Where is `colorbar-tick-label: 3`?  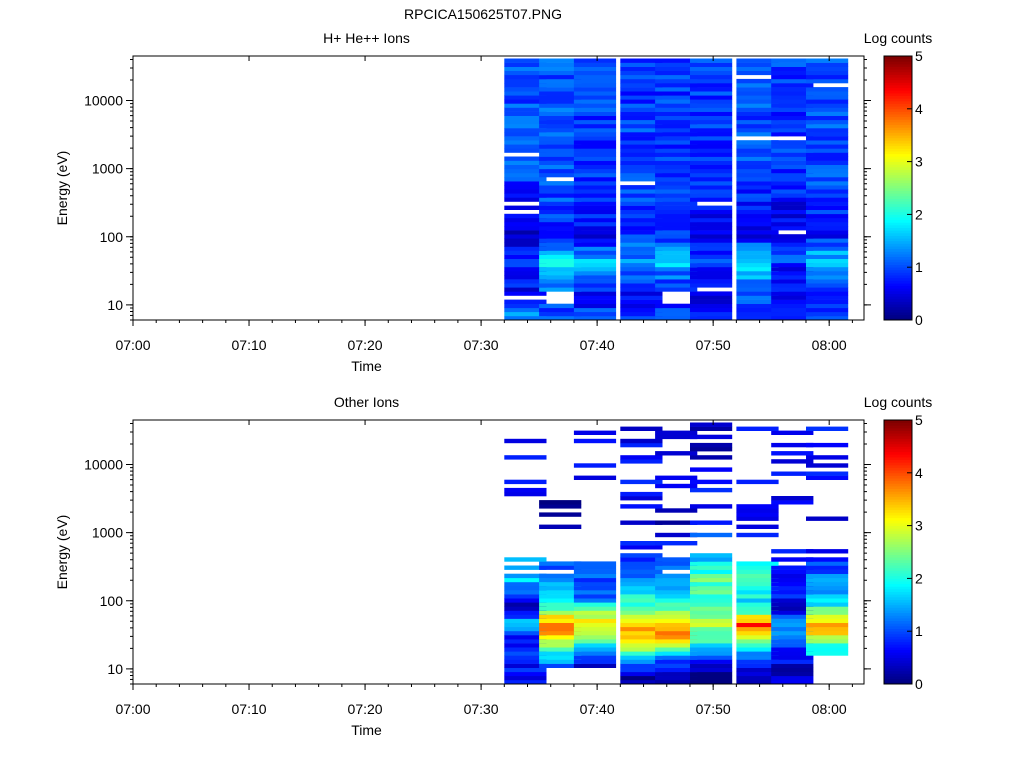
colorbar-tick-label: 3 is located at coordinates (919, 162).